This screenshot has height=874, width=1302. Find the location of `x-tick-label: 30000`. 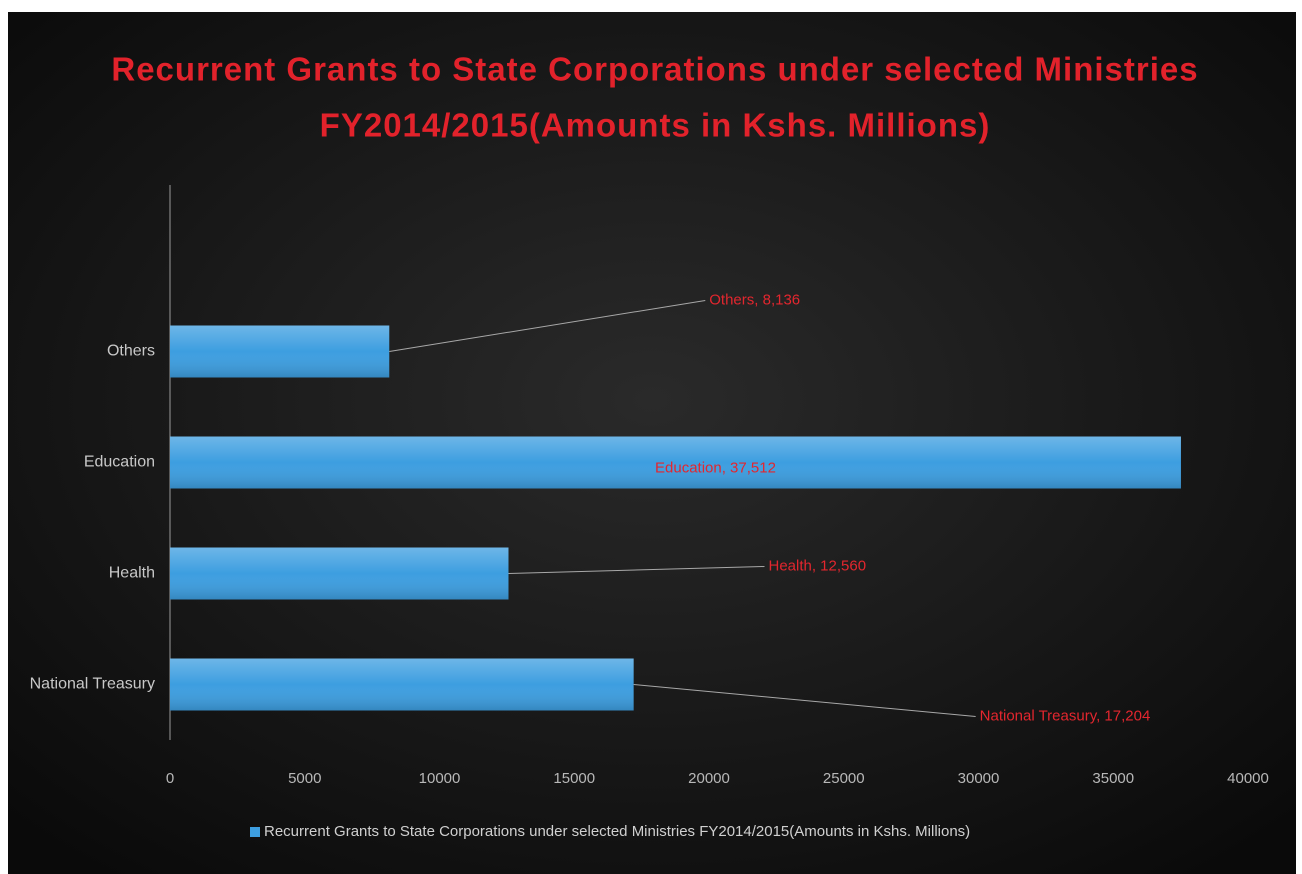

x-tick-label: 30000 is located at coordinates (979, 778).